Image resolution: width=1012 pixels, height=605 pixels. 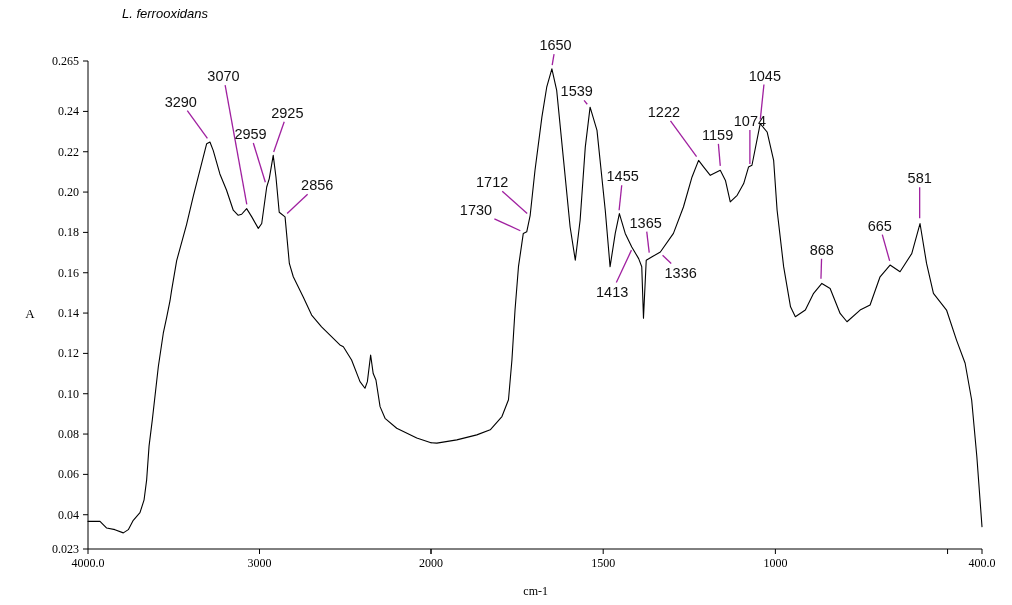 What do you see at coordinates (492, 182) in the screenshot?
I see `annotation: 1712` at bounding box center [492, 182].